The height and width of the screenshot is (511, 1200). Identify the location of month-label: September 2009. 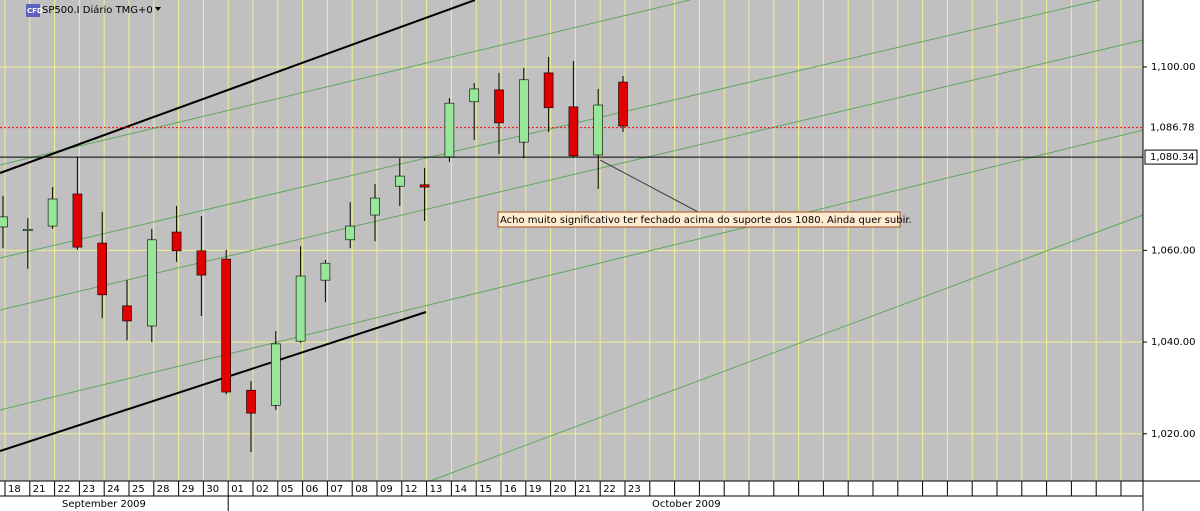
(104, 504).